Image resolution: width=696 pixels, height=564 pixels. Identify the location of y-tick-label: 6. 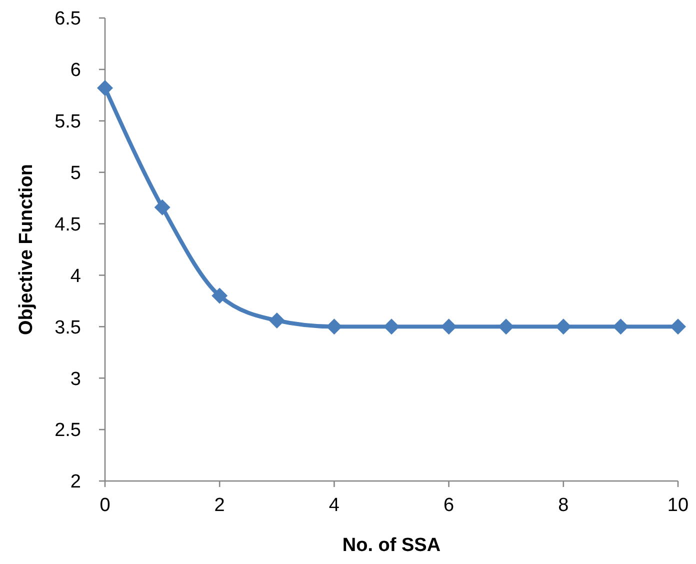
(75, 71).